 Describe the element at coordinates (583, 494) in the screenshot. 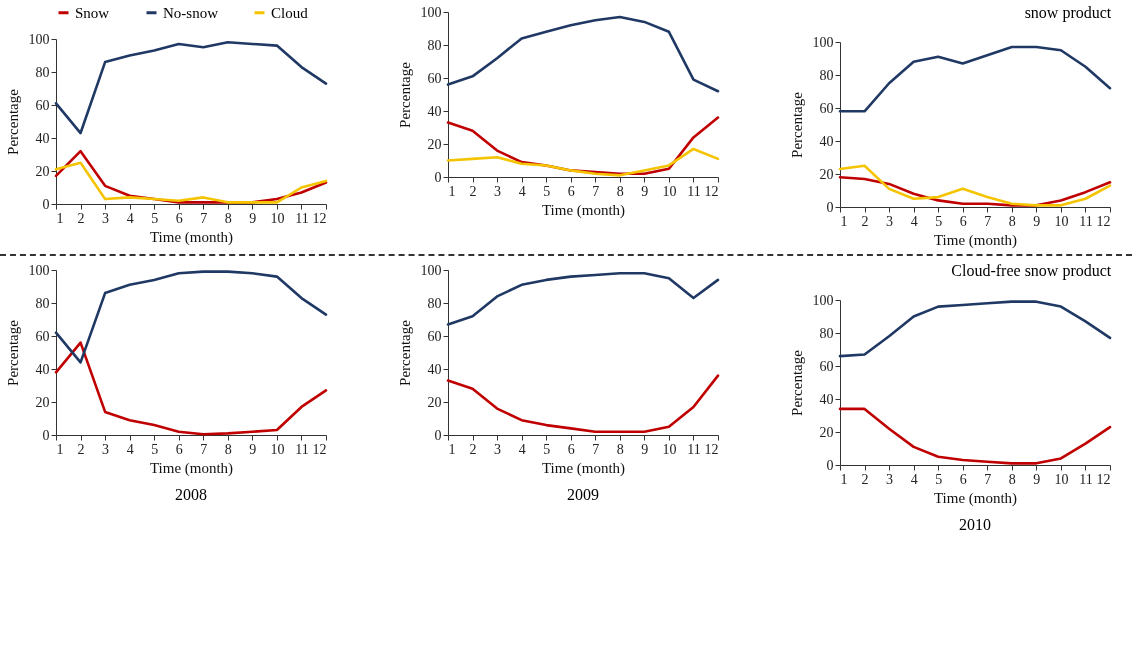

I see `text: 2009` at that location.